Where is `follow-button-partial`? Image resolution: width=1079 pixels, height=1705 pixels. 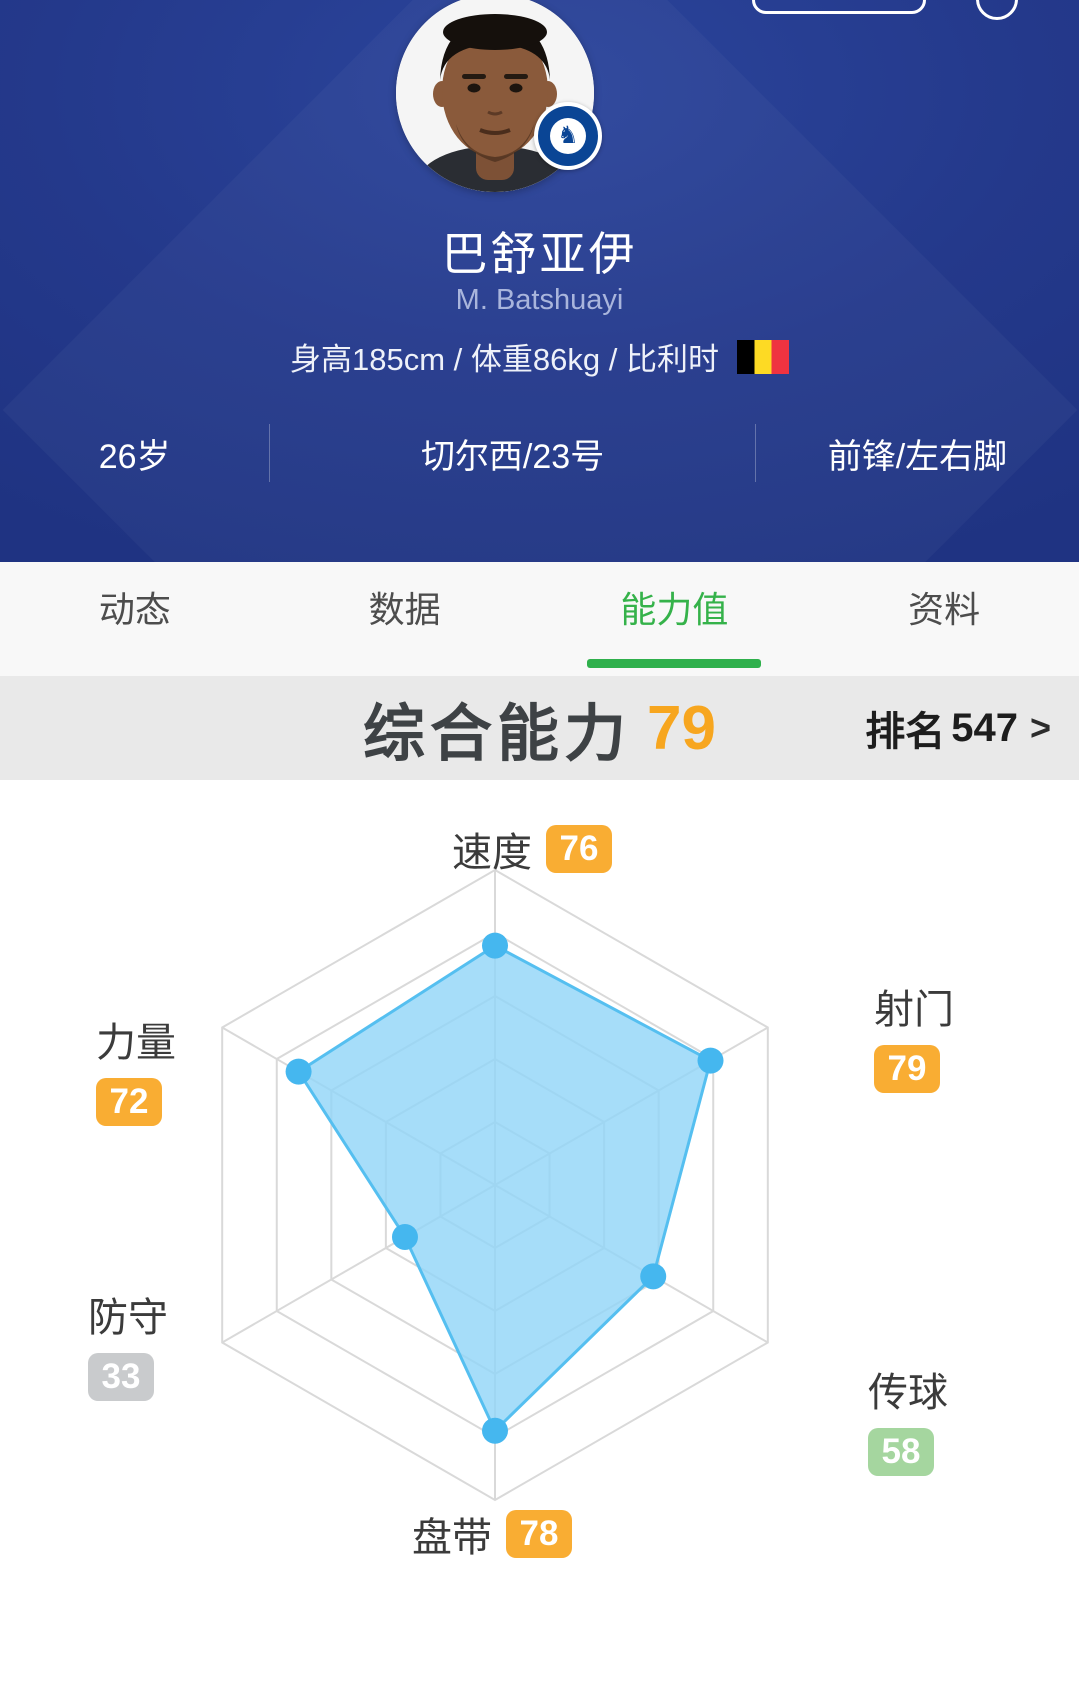 follow-button-partial is located at coordinates (839, 7).